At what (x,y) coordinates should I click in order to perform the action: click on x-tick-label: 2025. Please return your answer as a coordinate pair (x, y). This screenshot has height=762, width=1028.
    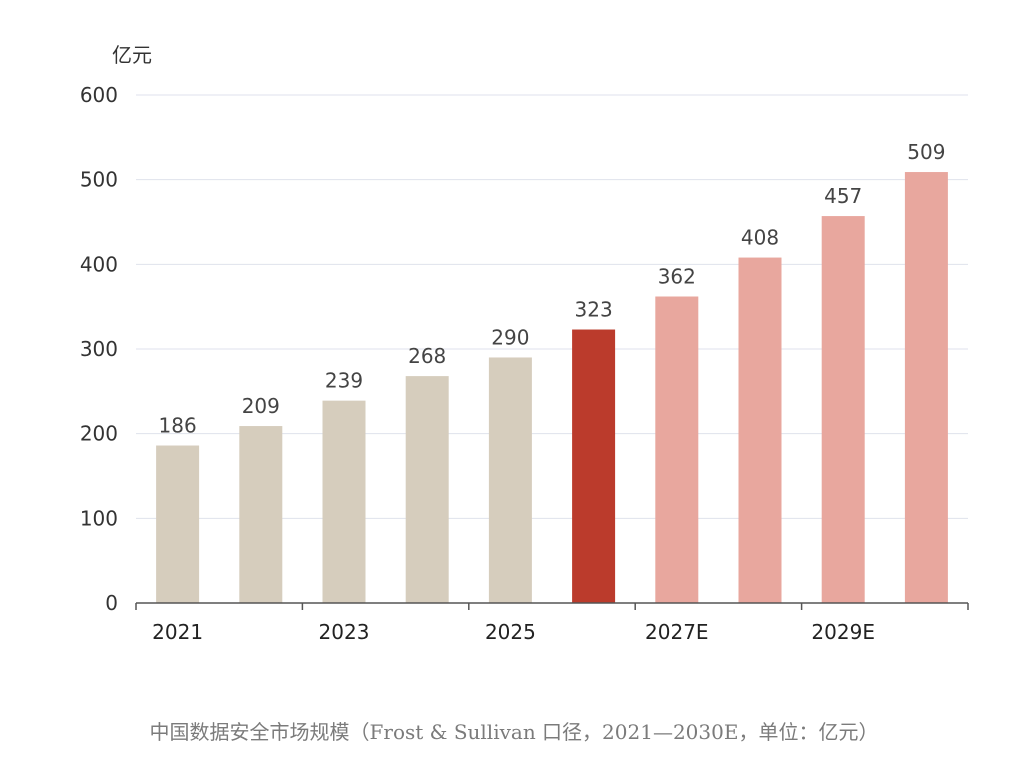
    Looking at the image, I should click on (510, 632).